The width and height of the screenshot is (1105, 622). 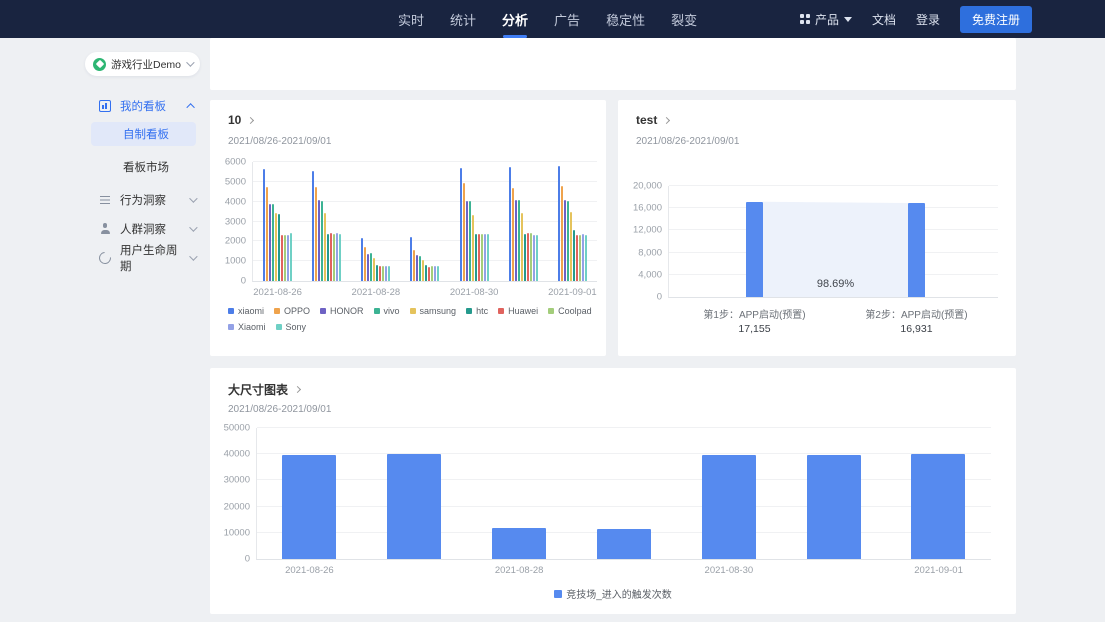 I want to click on chart1-title-link: 10, so click(x=241, y=120).